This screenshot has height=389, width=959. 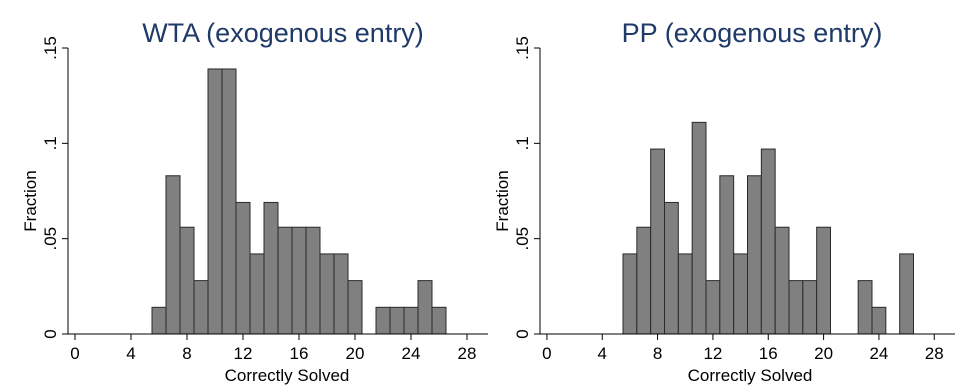 I want to click on chart-title: WTA (exogenous entry), so click(x=283, y=33).